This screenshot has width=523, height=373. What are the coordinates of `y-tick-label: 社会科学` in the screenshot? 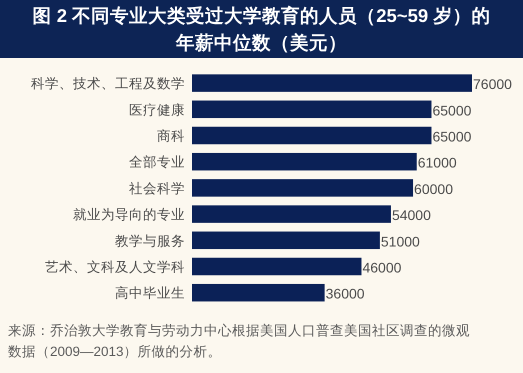 It's located at (157, 188).